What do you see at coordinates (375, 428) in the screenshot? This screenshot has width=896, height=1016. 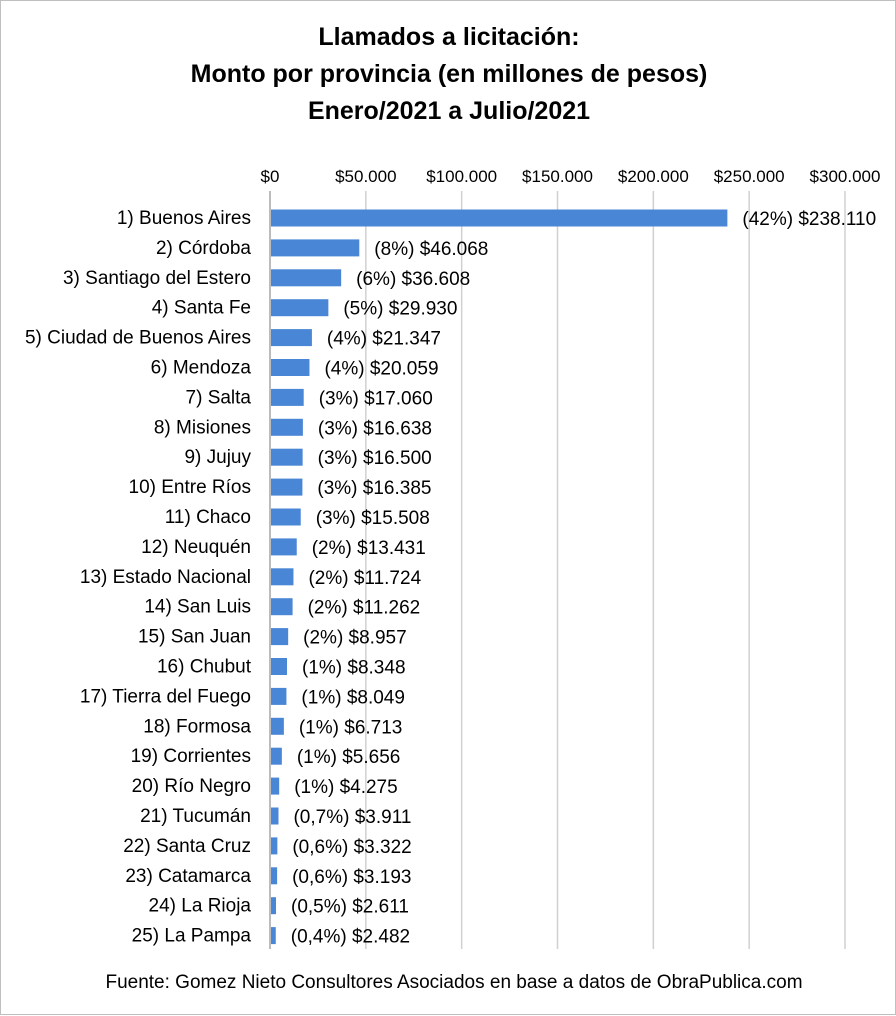 I see `data-label: (3%) $16.638` at bounding box center [375, 428].